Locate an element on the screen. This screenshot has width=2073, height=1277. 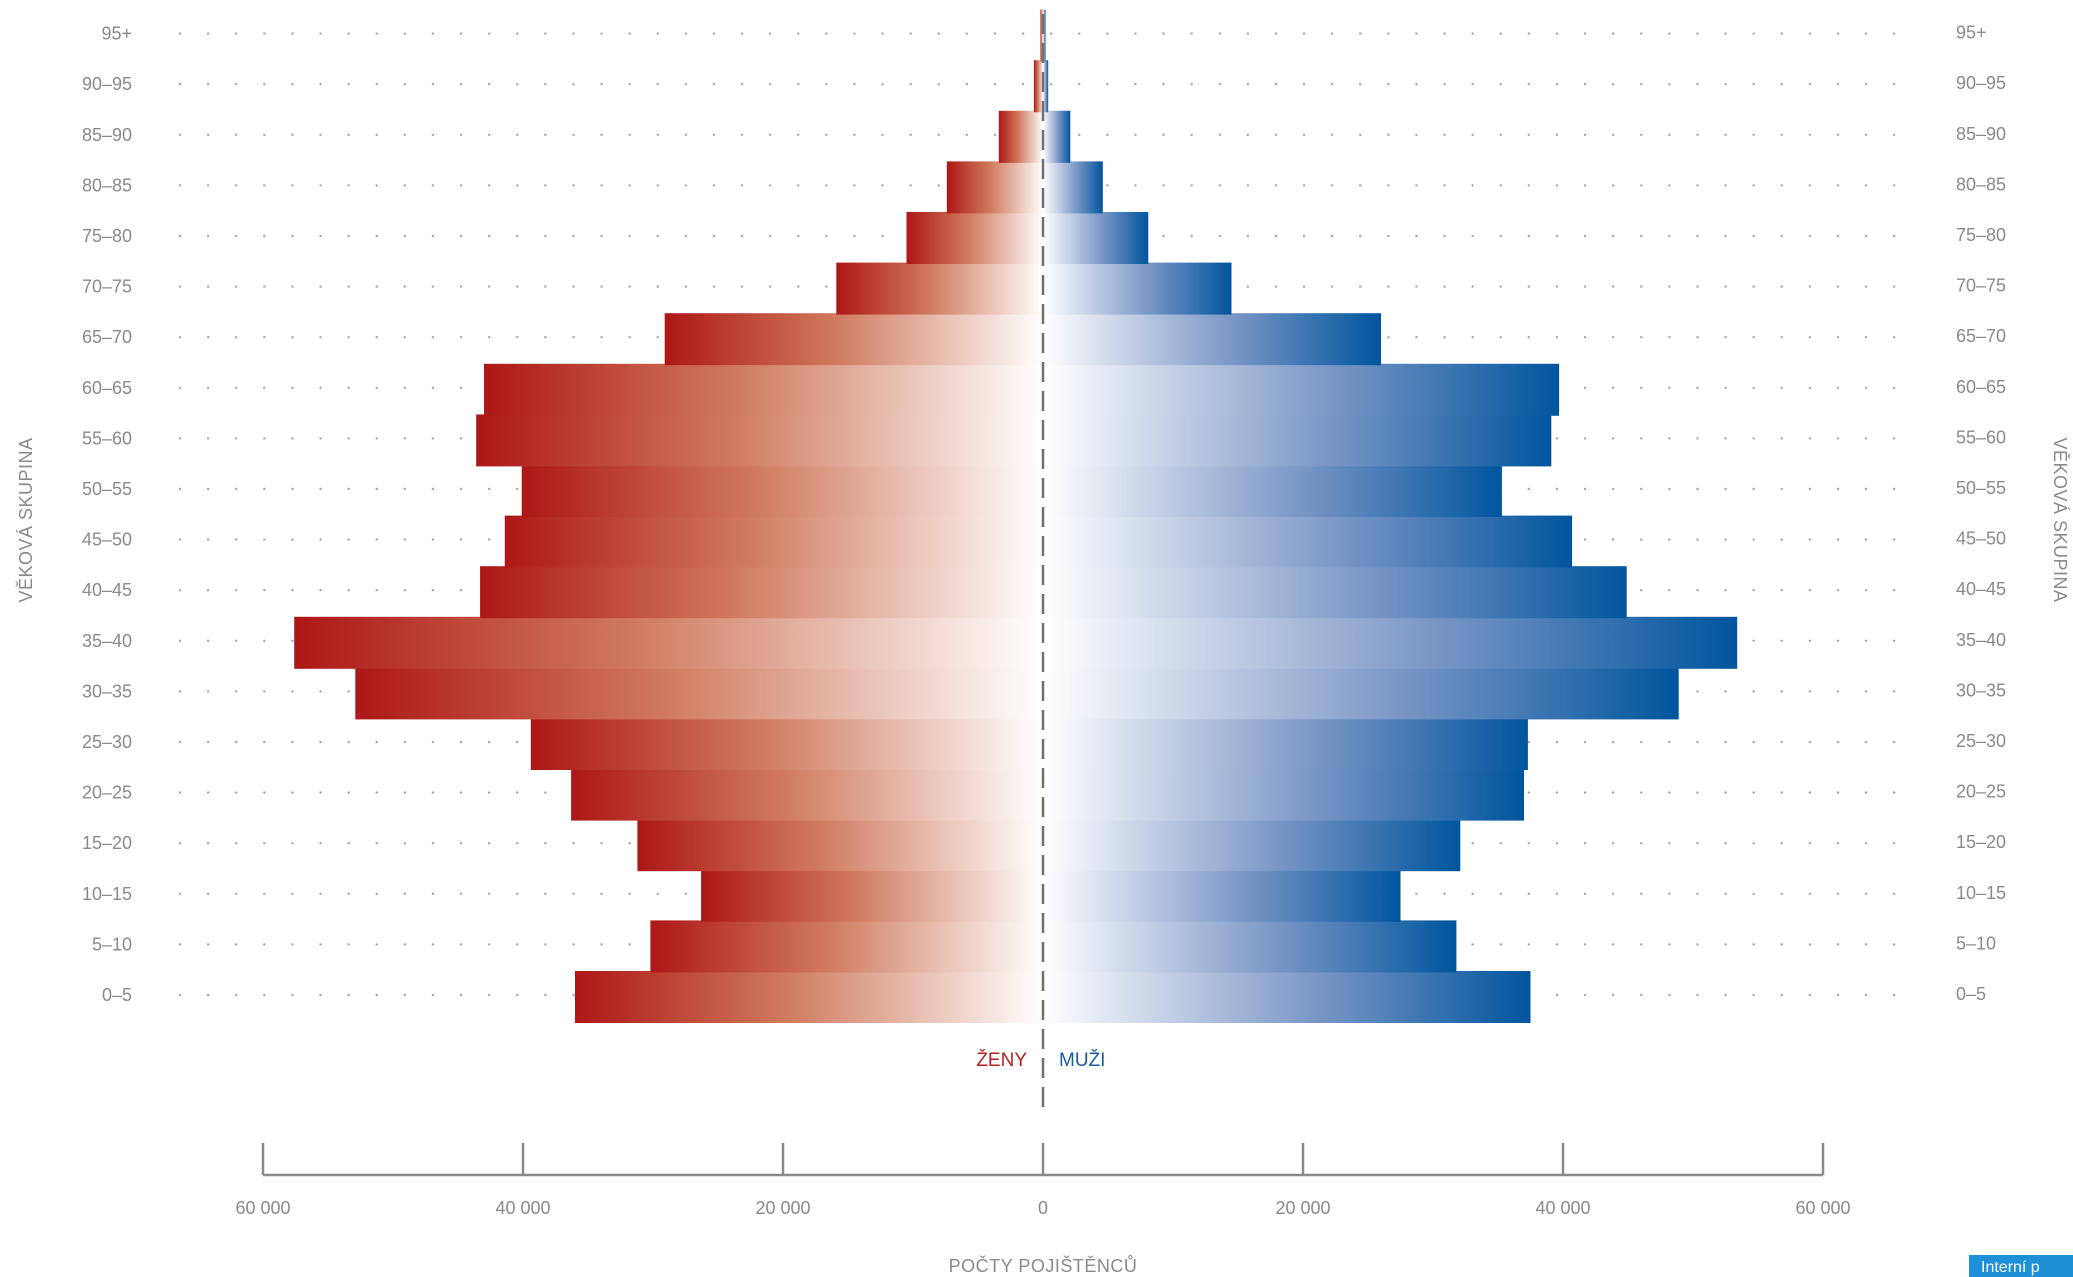
bar-muzi-55–60 is located at coordinates (1297, 440).